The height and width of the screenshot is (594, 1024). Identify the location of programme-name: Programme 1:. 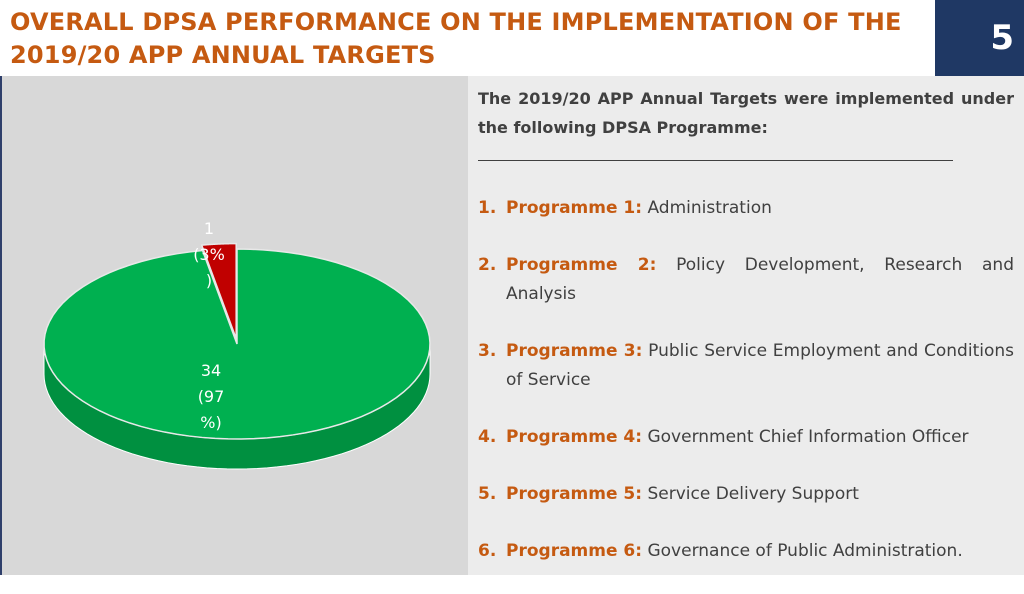
(574, 208).